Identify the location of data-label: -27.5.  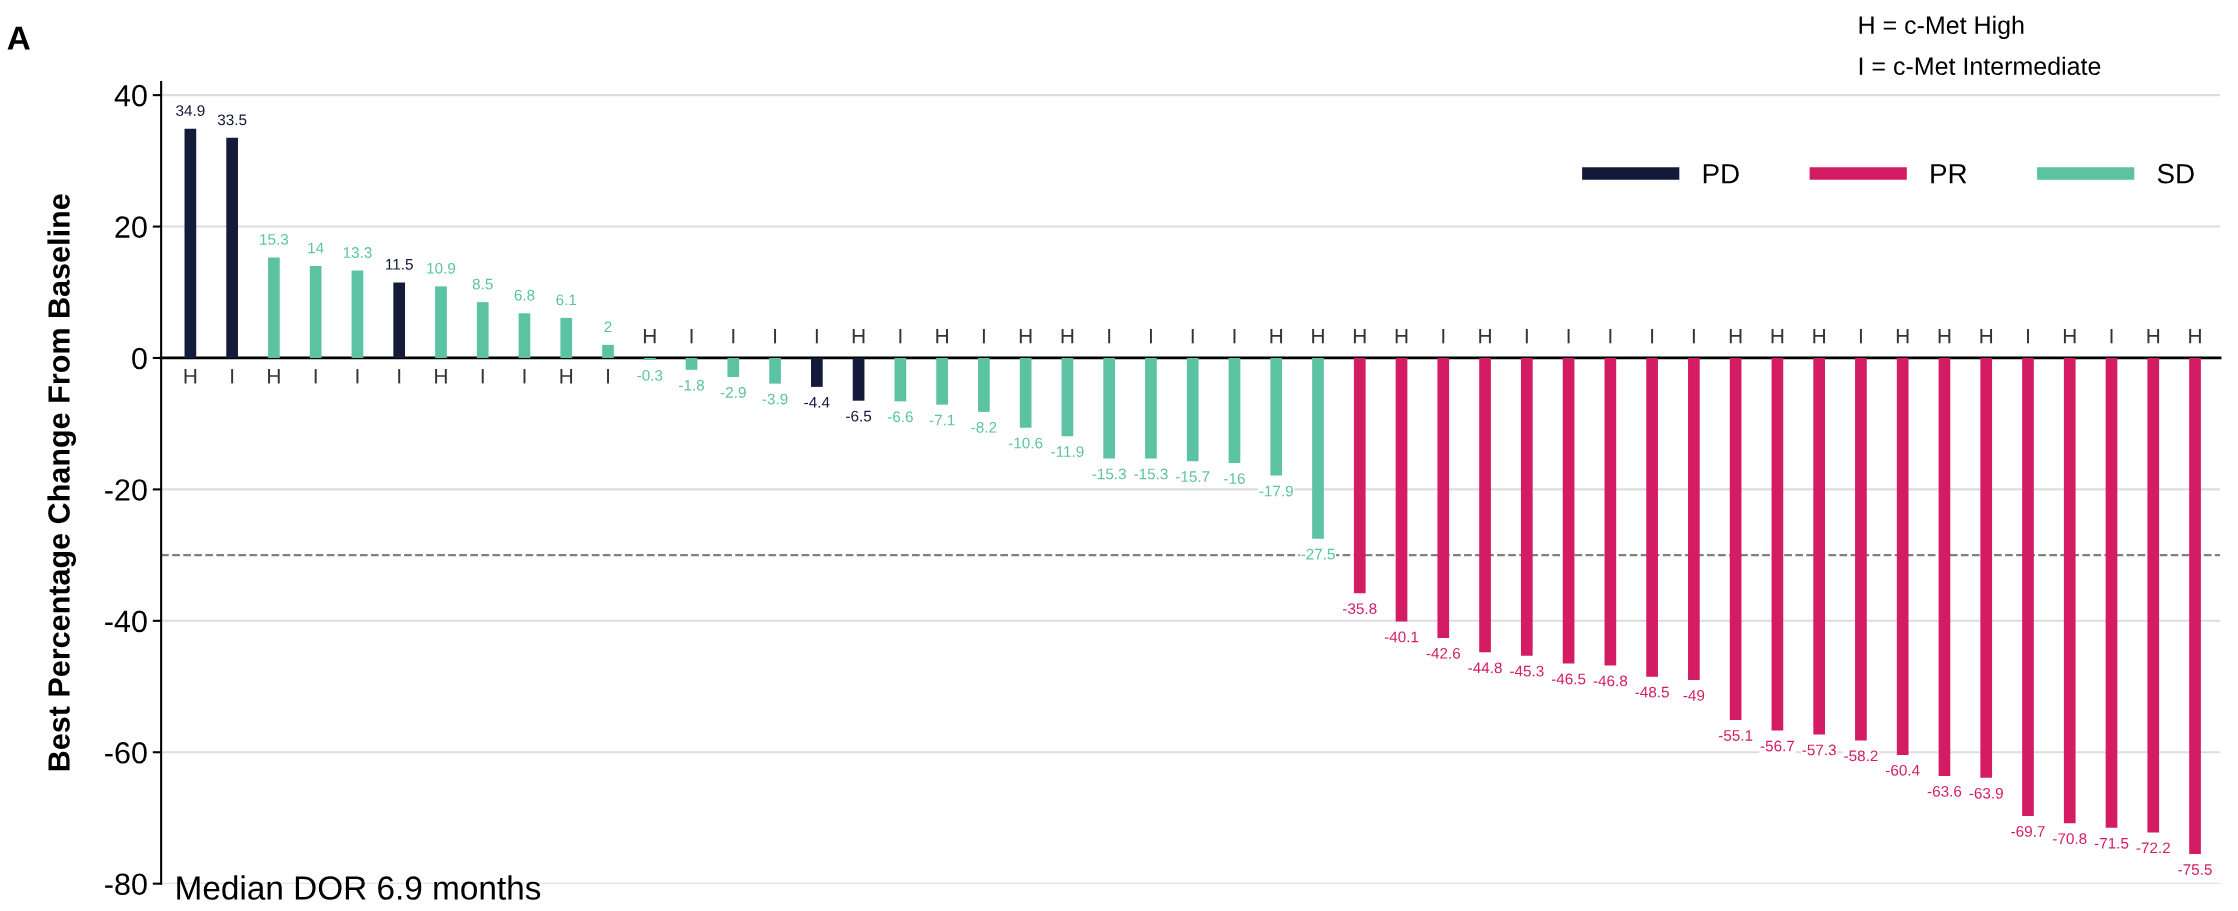
(1318, 554).